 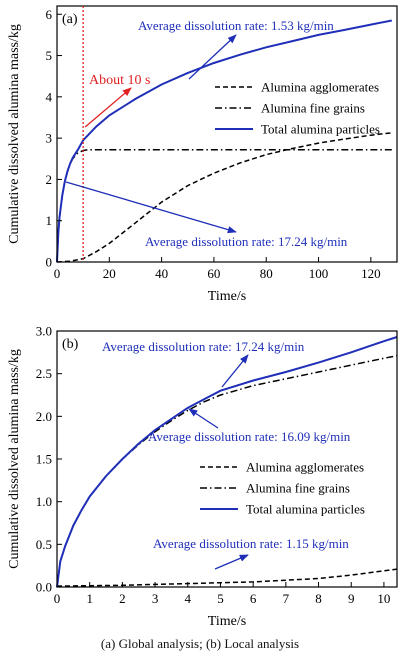 I want to click on panel-b-y-tick-label: 0.5, so click(x=44, y=544).